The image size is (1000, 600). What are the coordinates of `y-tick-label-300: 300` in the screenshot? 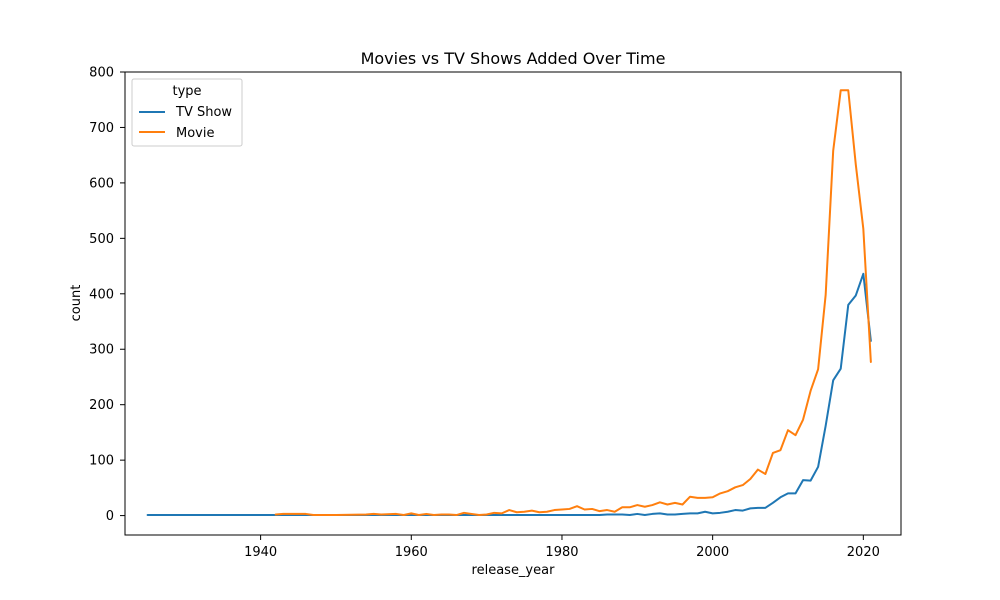 It's located at (101, 350).